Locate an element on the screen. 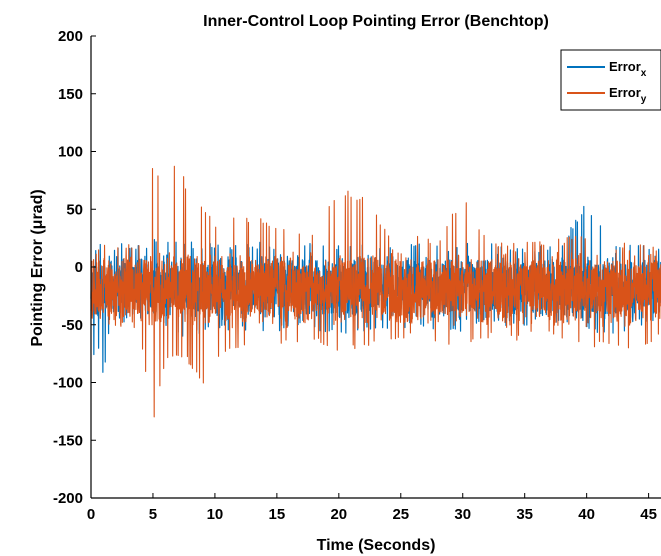  y-axis-label: Pointing Error (μrad) is located at coordinates (37, 267).